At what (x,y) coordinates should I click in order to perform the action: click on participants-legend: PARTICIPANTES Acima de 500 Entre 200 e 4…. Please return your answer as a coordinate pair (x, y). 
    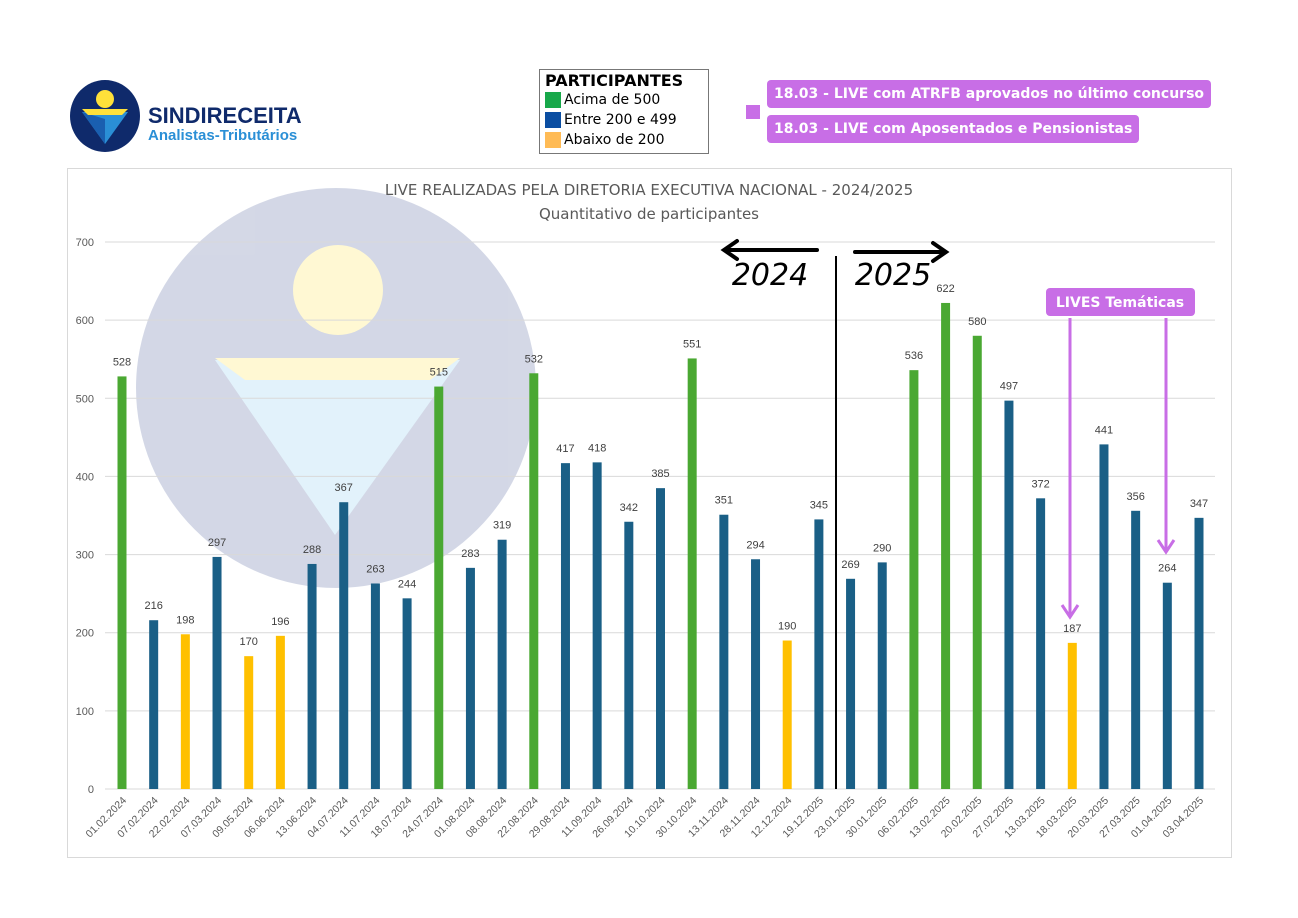
    Looking at the image, I should click on (624, 111).